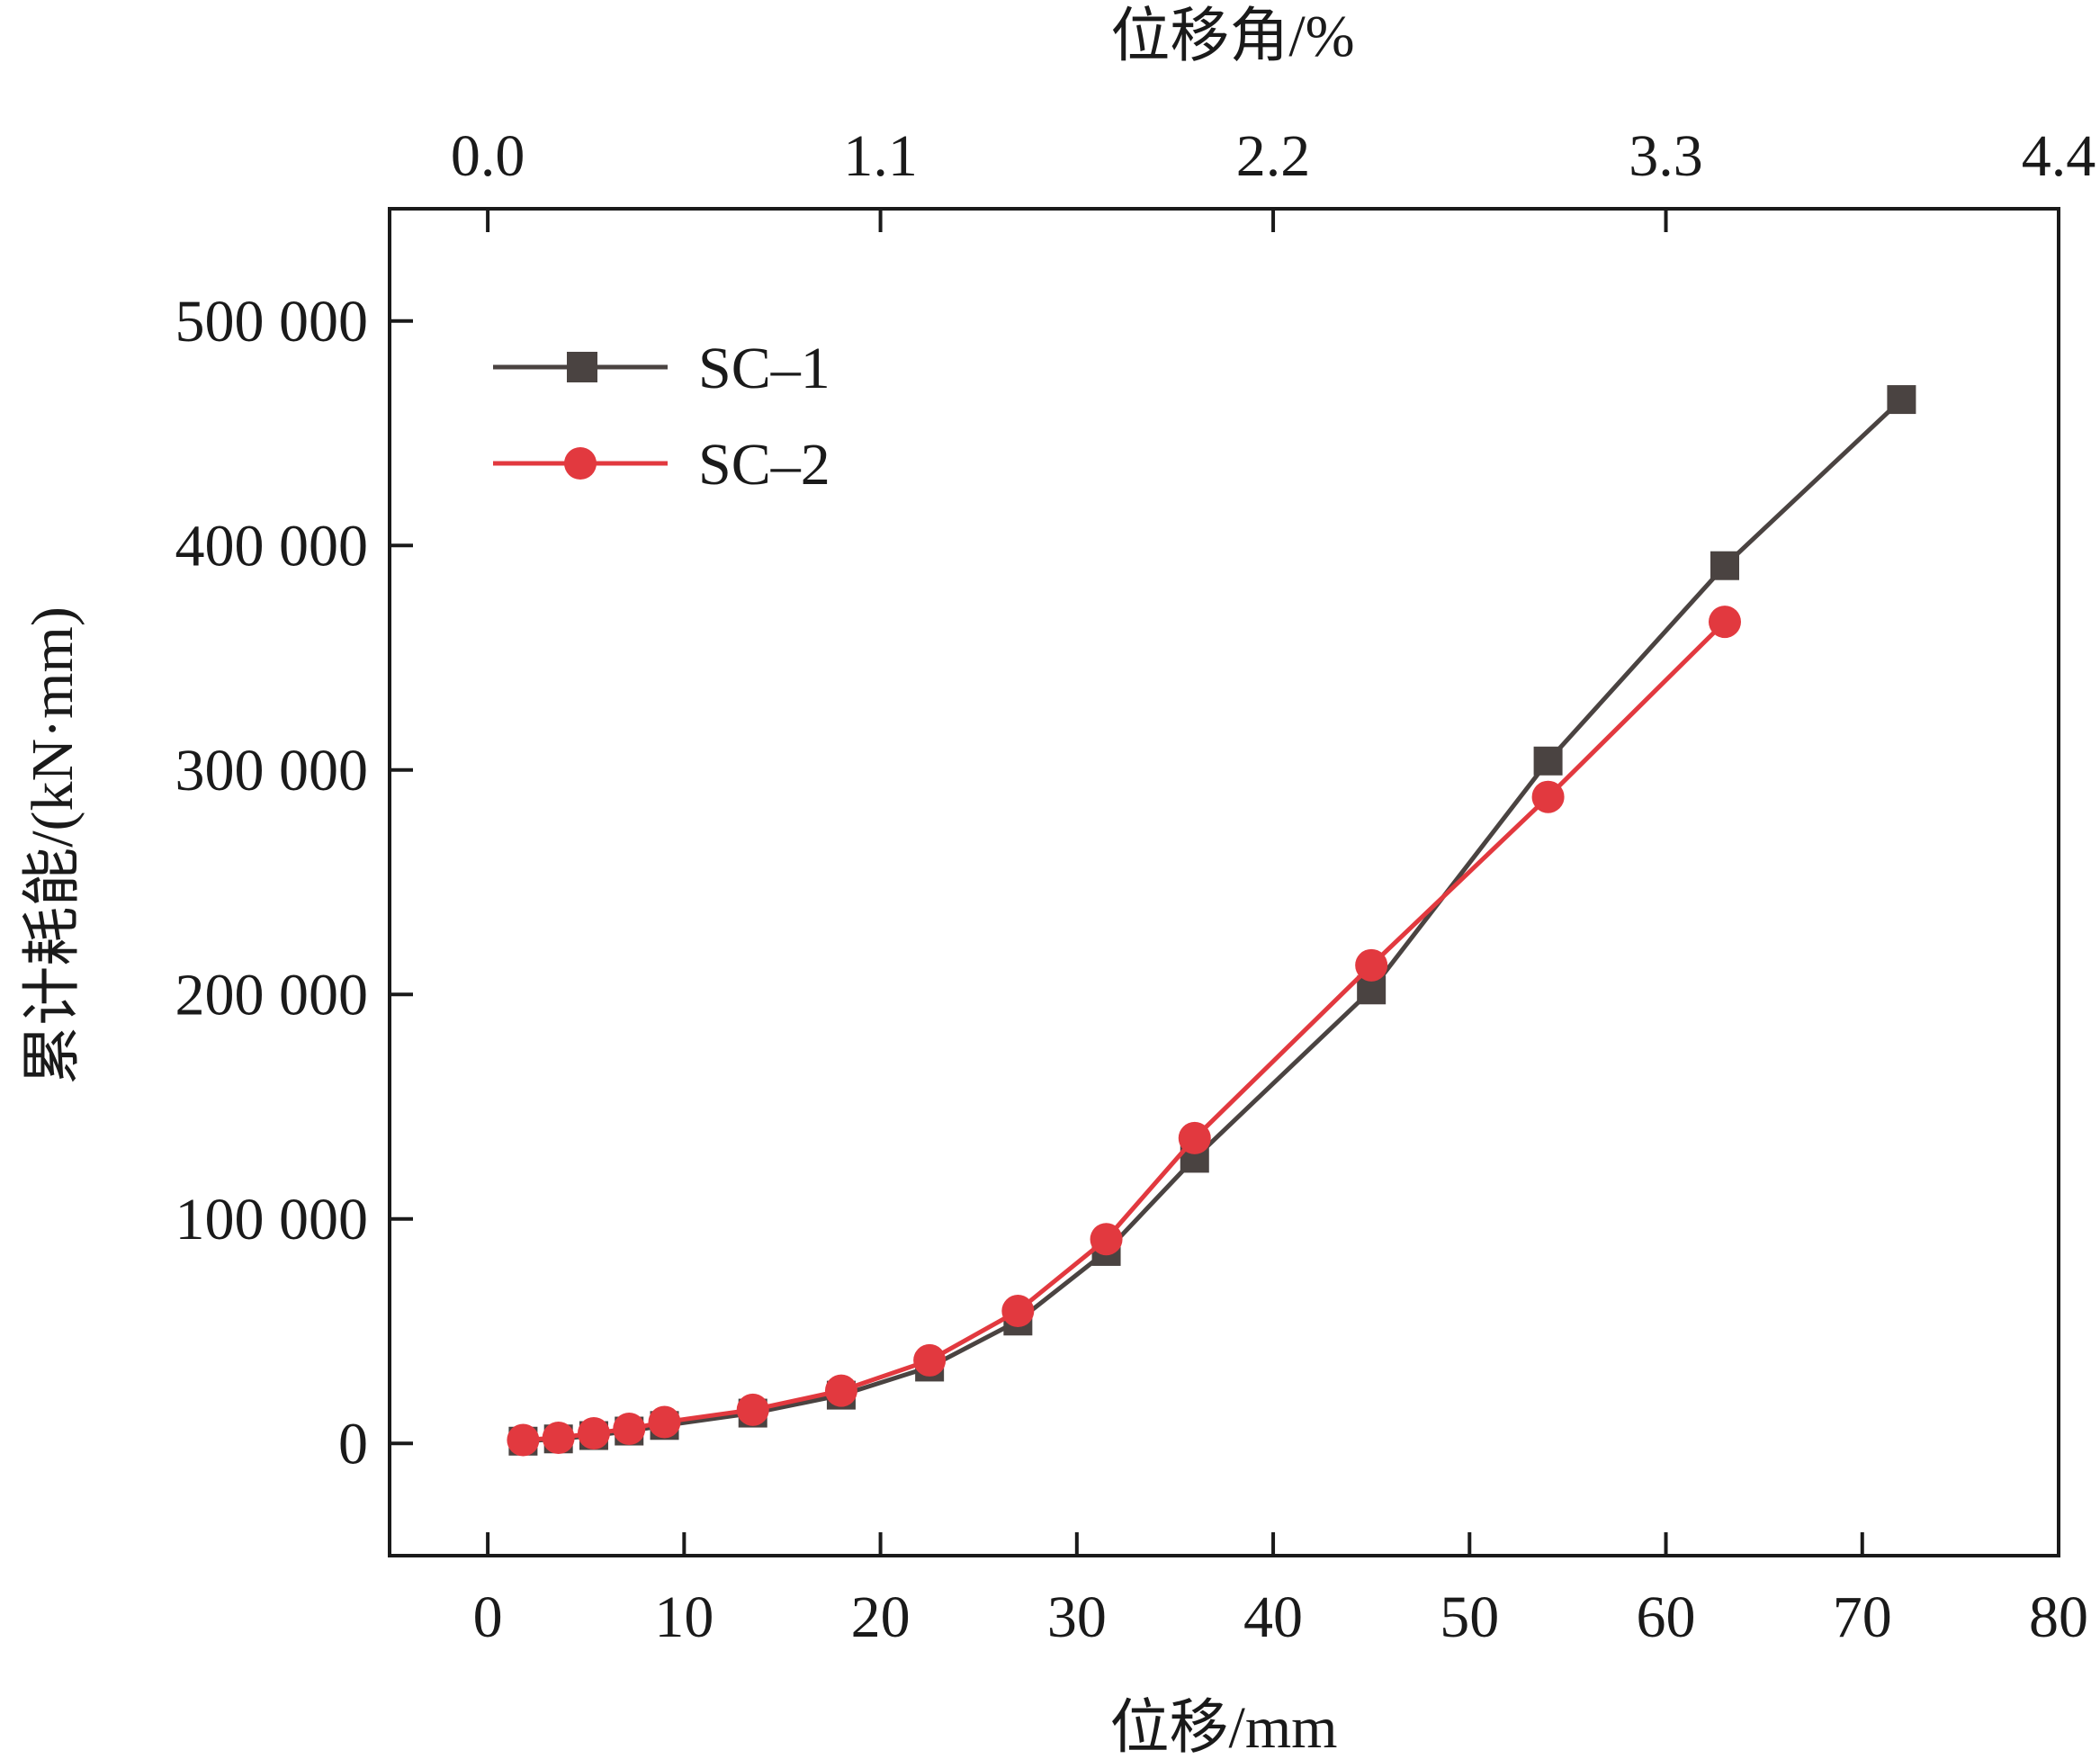 The height and width of the screenshot is (1759, 2100). I want to click on legend-label-sc2: SC–2, so click(764, 465).